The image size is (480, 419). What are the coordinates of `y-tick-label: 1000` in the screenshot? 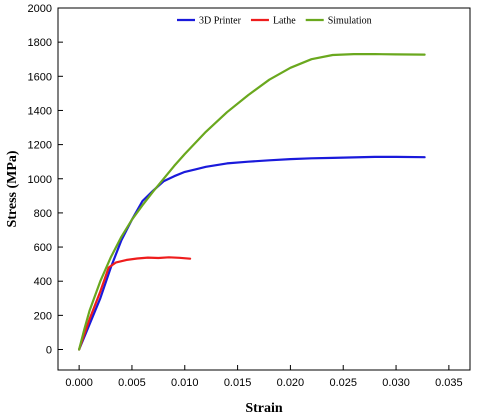 It's located at (40, 180).